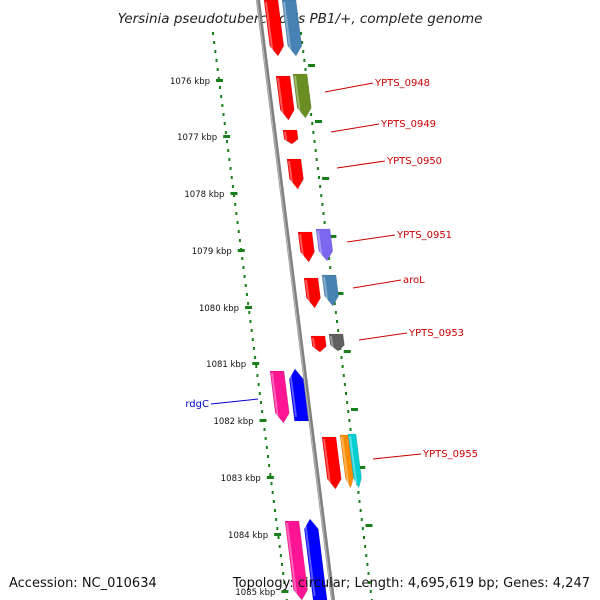 The image size is (600, 600). Describe the element at coordinates (408, 124) in the screenshot. I see `gene-label-ypts-0949: YPTS_0949` at that location.